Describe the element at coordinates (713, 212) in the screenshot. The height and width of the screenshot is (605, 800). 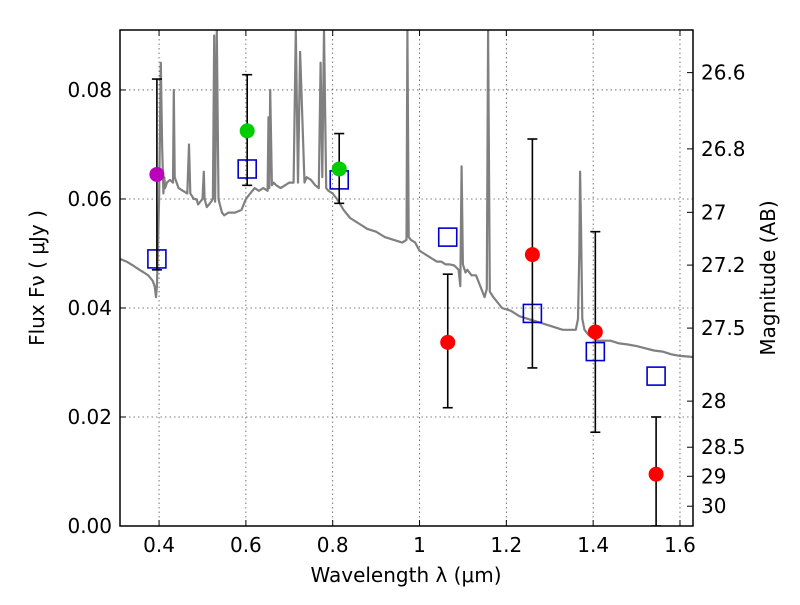
I see `y2-tick-label: 27` at that location.